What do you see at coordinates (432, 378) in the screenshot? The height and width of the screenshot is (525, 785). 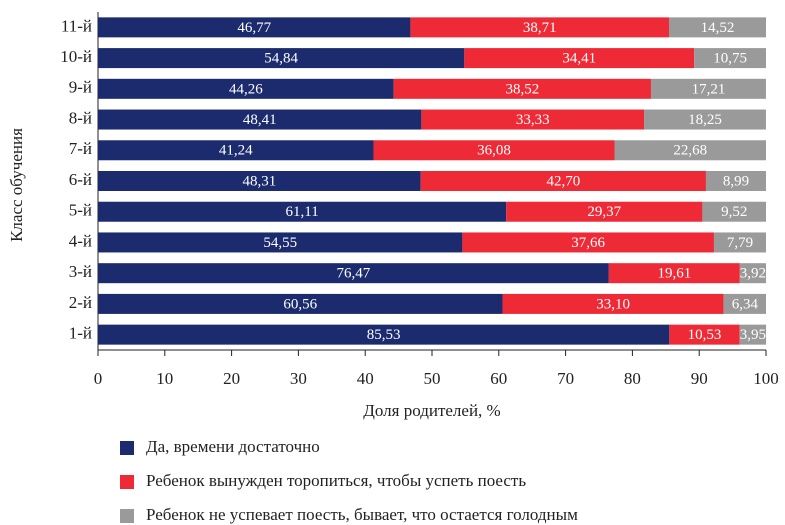 I see `x-tick-label: 50` at bounding box center [432, 378].